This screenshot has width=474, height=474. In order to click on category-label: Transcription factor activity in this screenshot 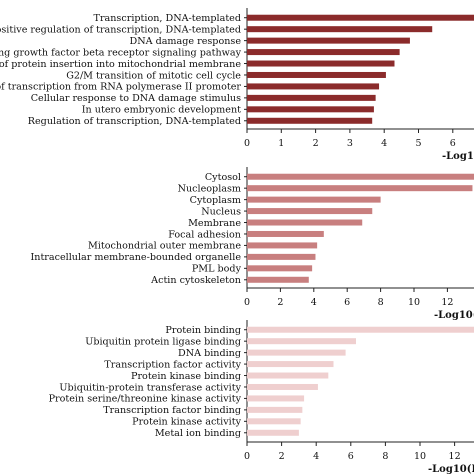, I will do `click(172, 364)`.